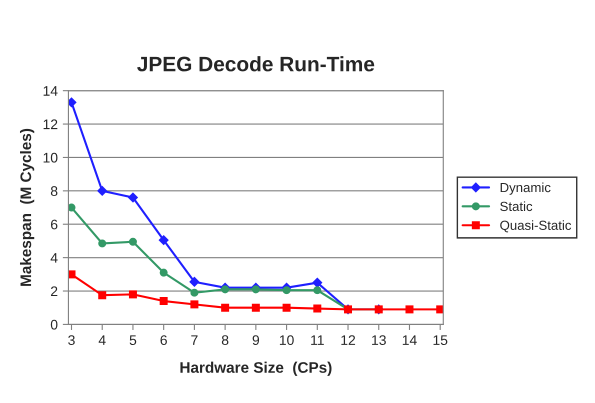  I want to click on x-tick-label: 10, so click(287, 340).